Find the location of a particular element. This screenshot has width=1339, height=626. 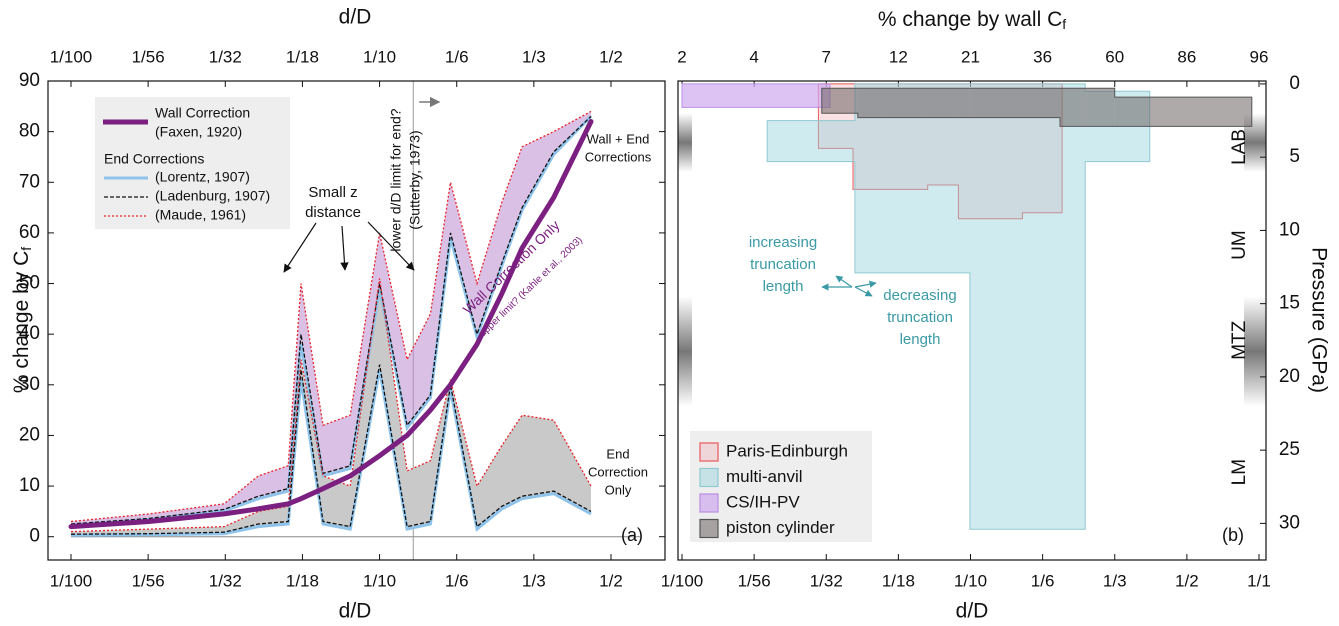

annotation: lower d/D limit for end? is located at coordinates (396, 179).